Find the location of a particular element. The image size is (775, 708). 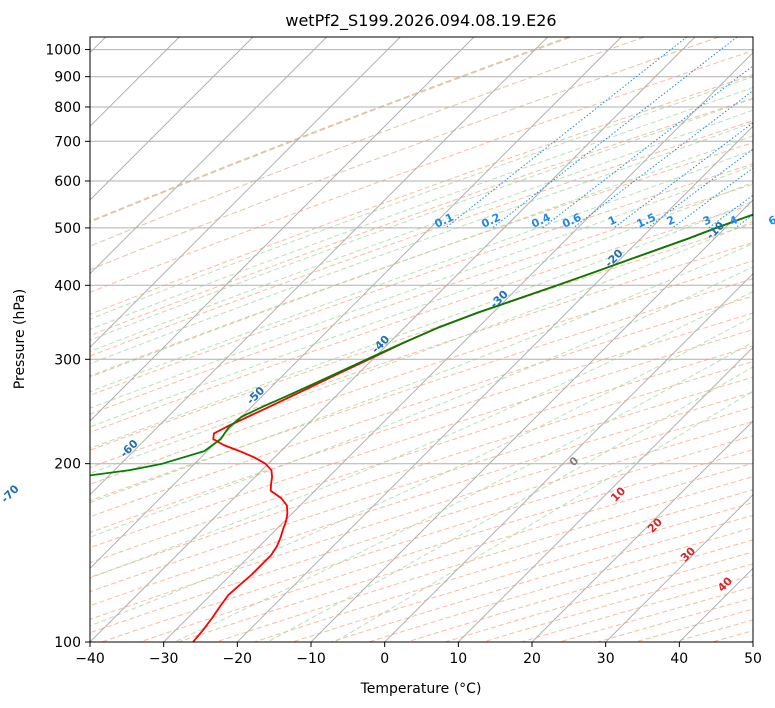

y-tick-label: 700 is located at coordinates (67, 142).